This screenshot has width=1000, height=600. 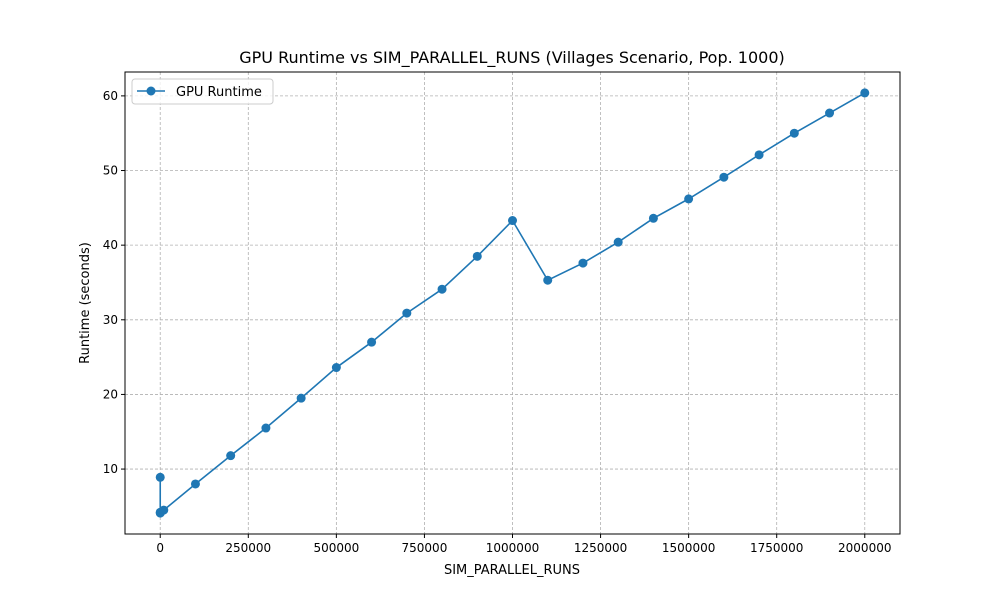 What do you see at coordinates (110, 96) in the screenshot?
I see `y-tick-label: 60` at bounding box center [110, 96].